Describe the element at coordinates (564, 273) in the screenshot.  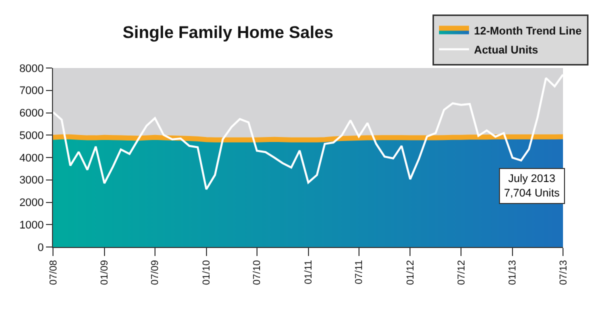
I see `x-tick-label: 07/13` at that location.